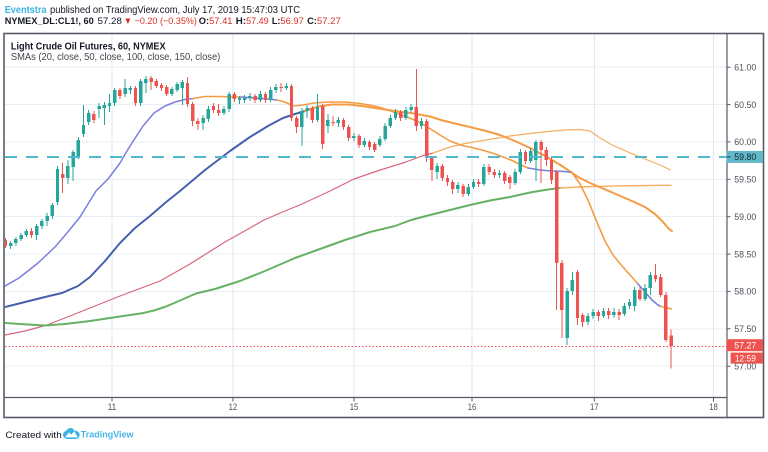  What do you see at coordinates (745, 180) in the screenshot?
I see `svg-text: 59.50` at bounding box center [745, 180].